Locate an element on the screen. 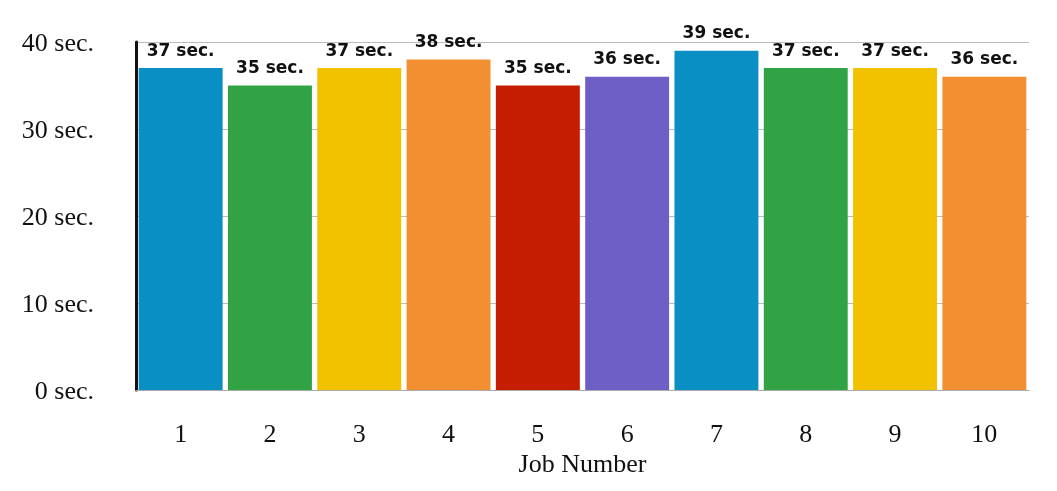  y-tick-label: 40 sec. is located at coordinates (57, 42).